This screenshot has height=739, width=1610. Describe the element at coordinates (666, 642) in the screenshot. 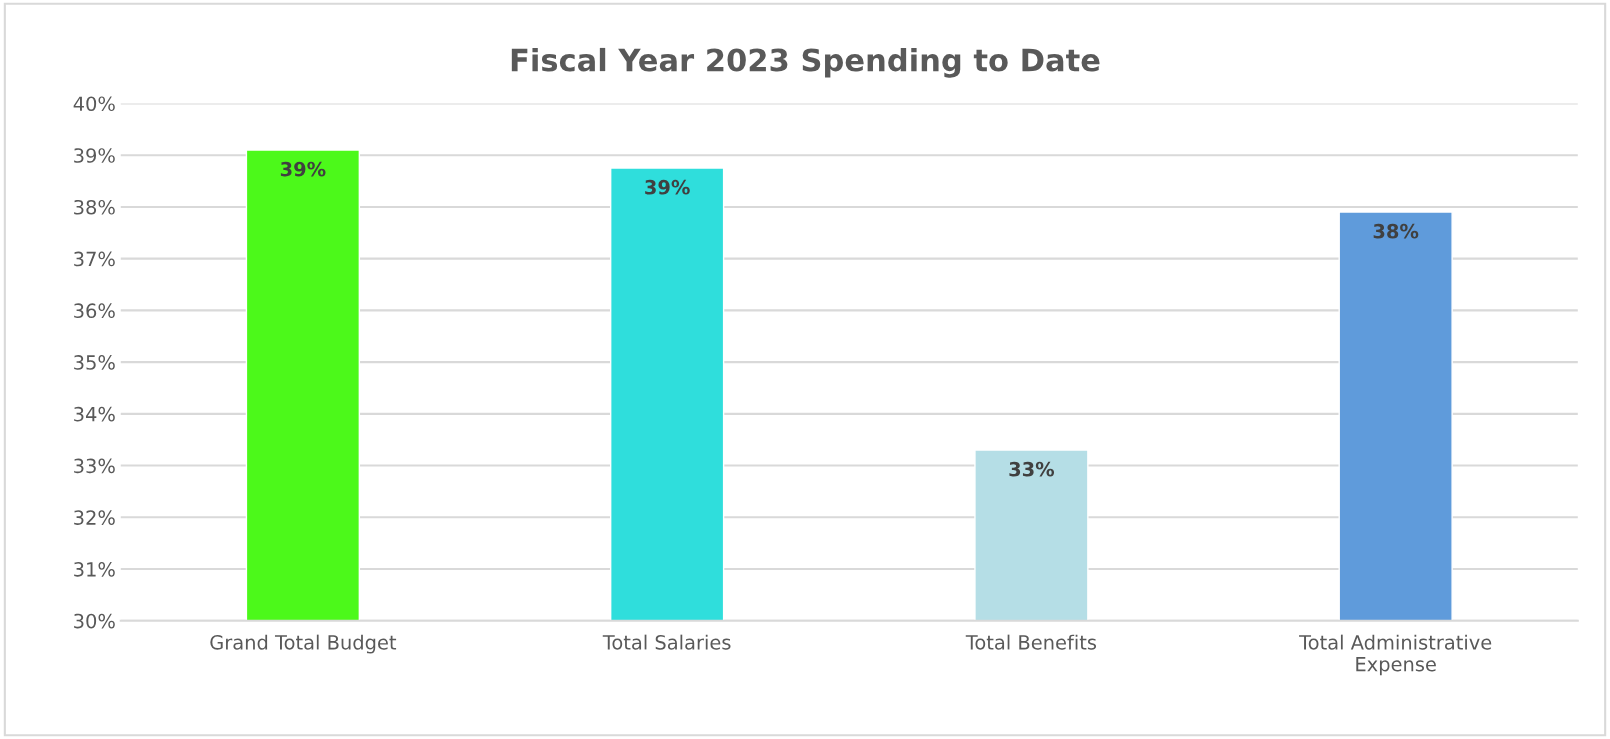

I see `x-tick-label: Total Salaries` at that location.